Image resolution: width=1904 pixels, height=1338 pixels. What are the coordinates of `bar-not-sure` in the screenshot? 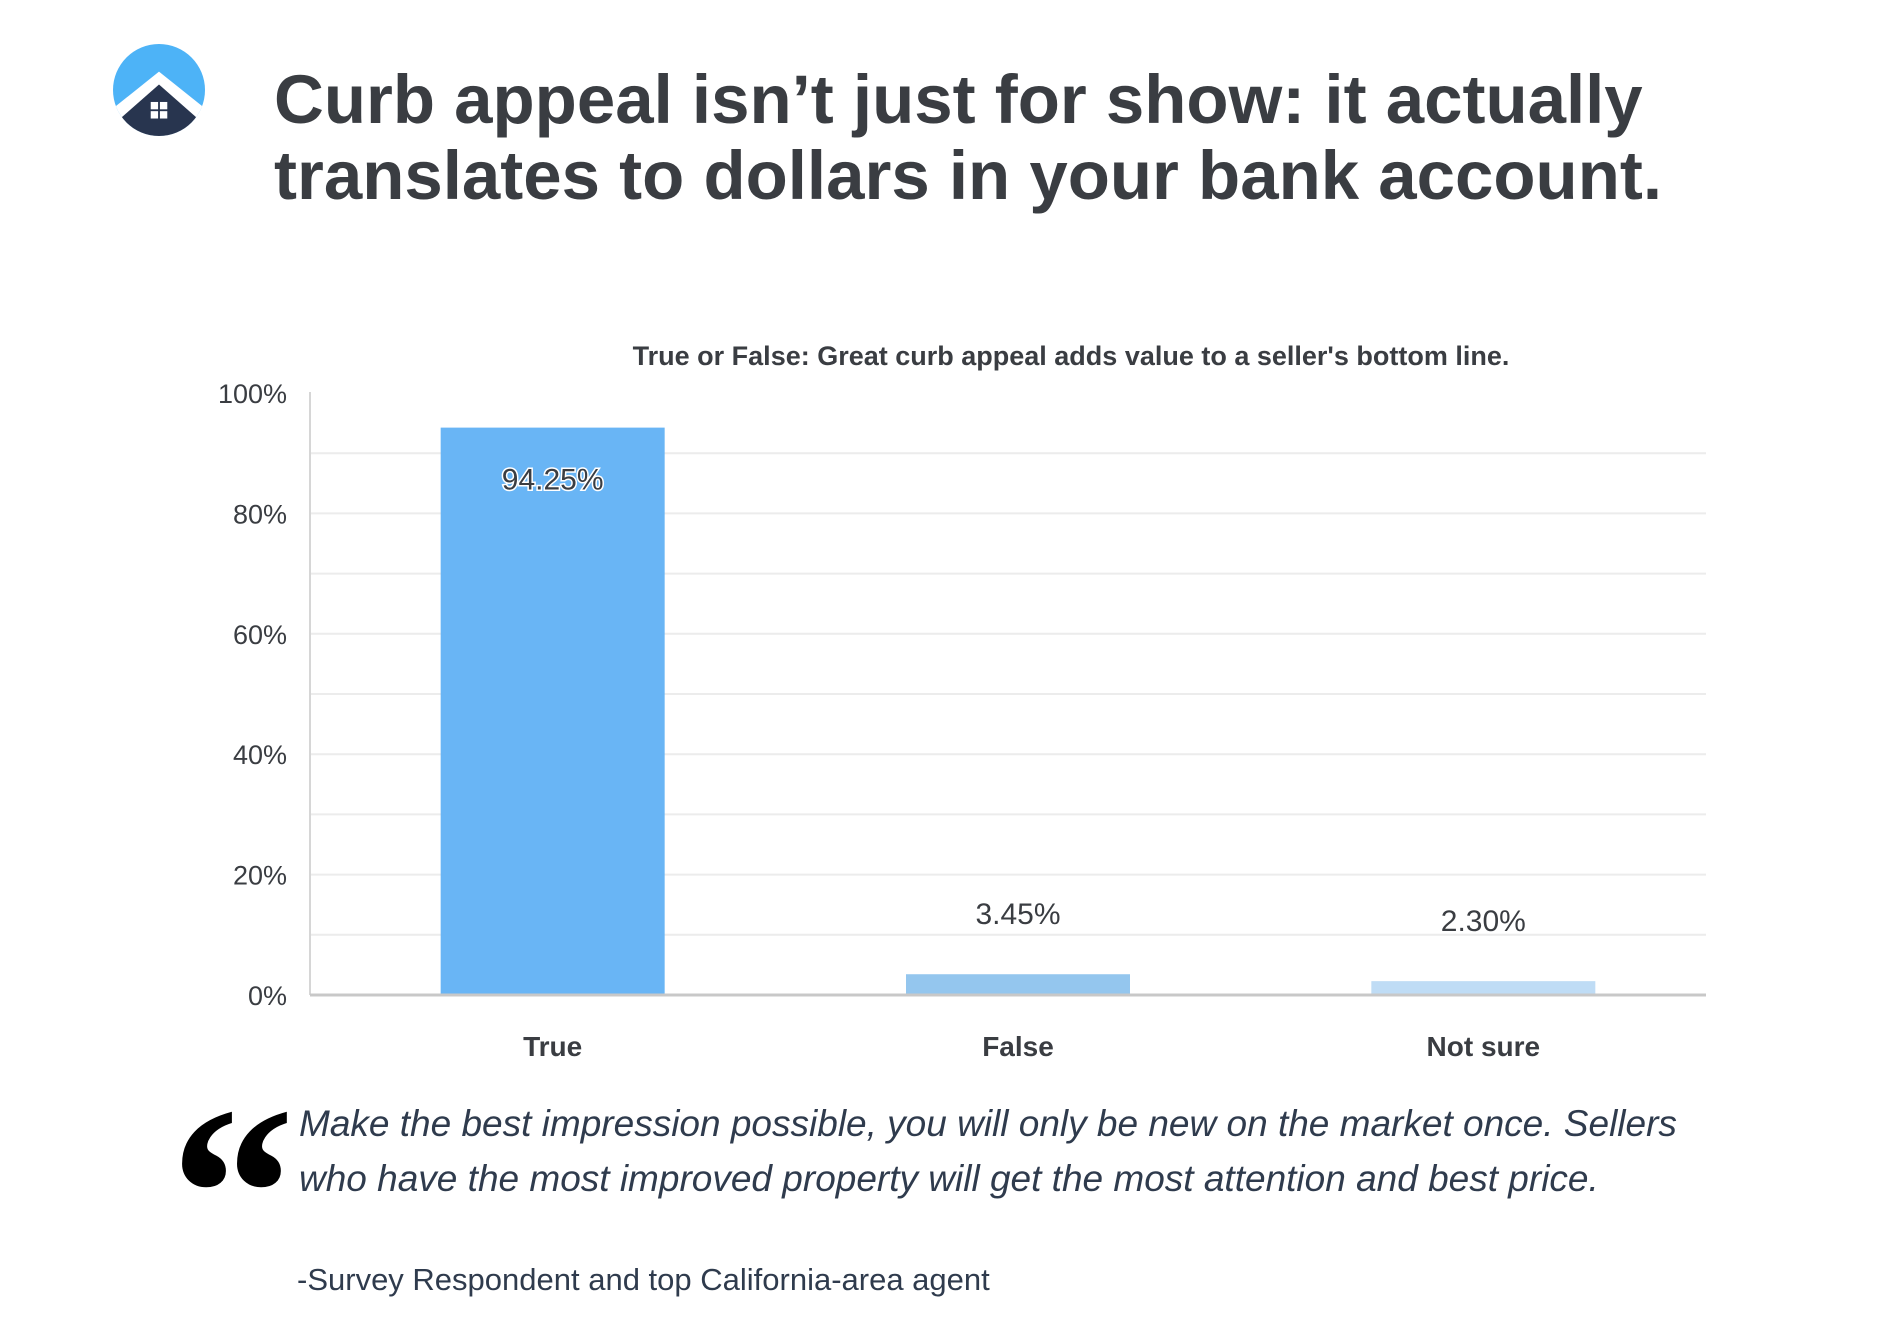 It's located at (1483, 988).